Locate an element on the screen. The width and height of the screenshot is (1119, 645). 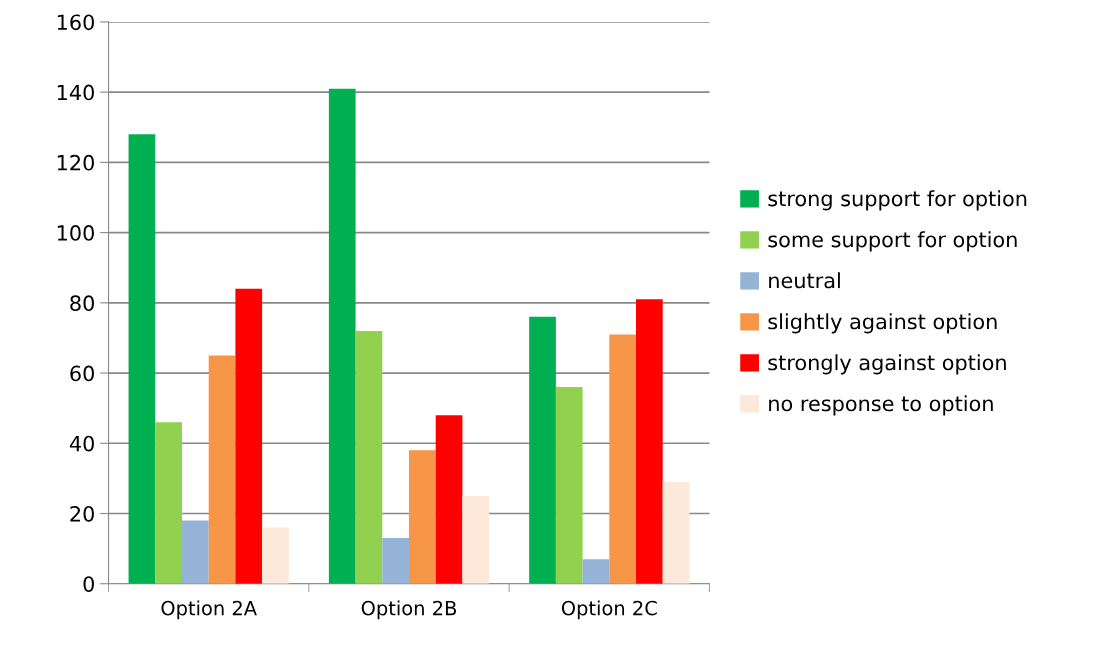
y-tick-label: 40 is located at coordinates (81, 443).